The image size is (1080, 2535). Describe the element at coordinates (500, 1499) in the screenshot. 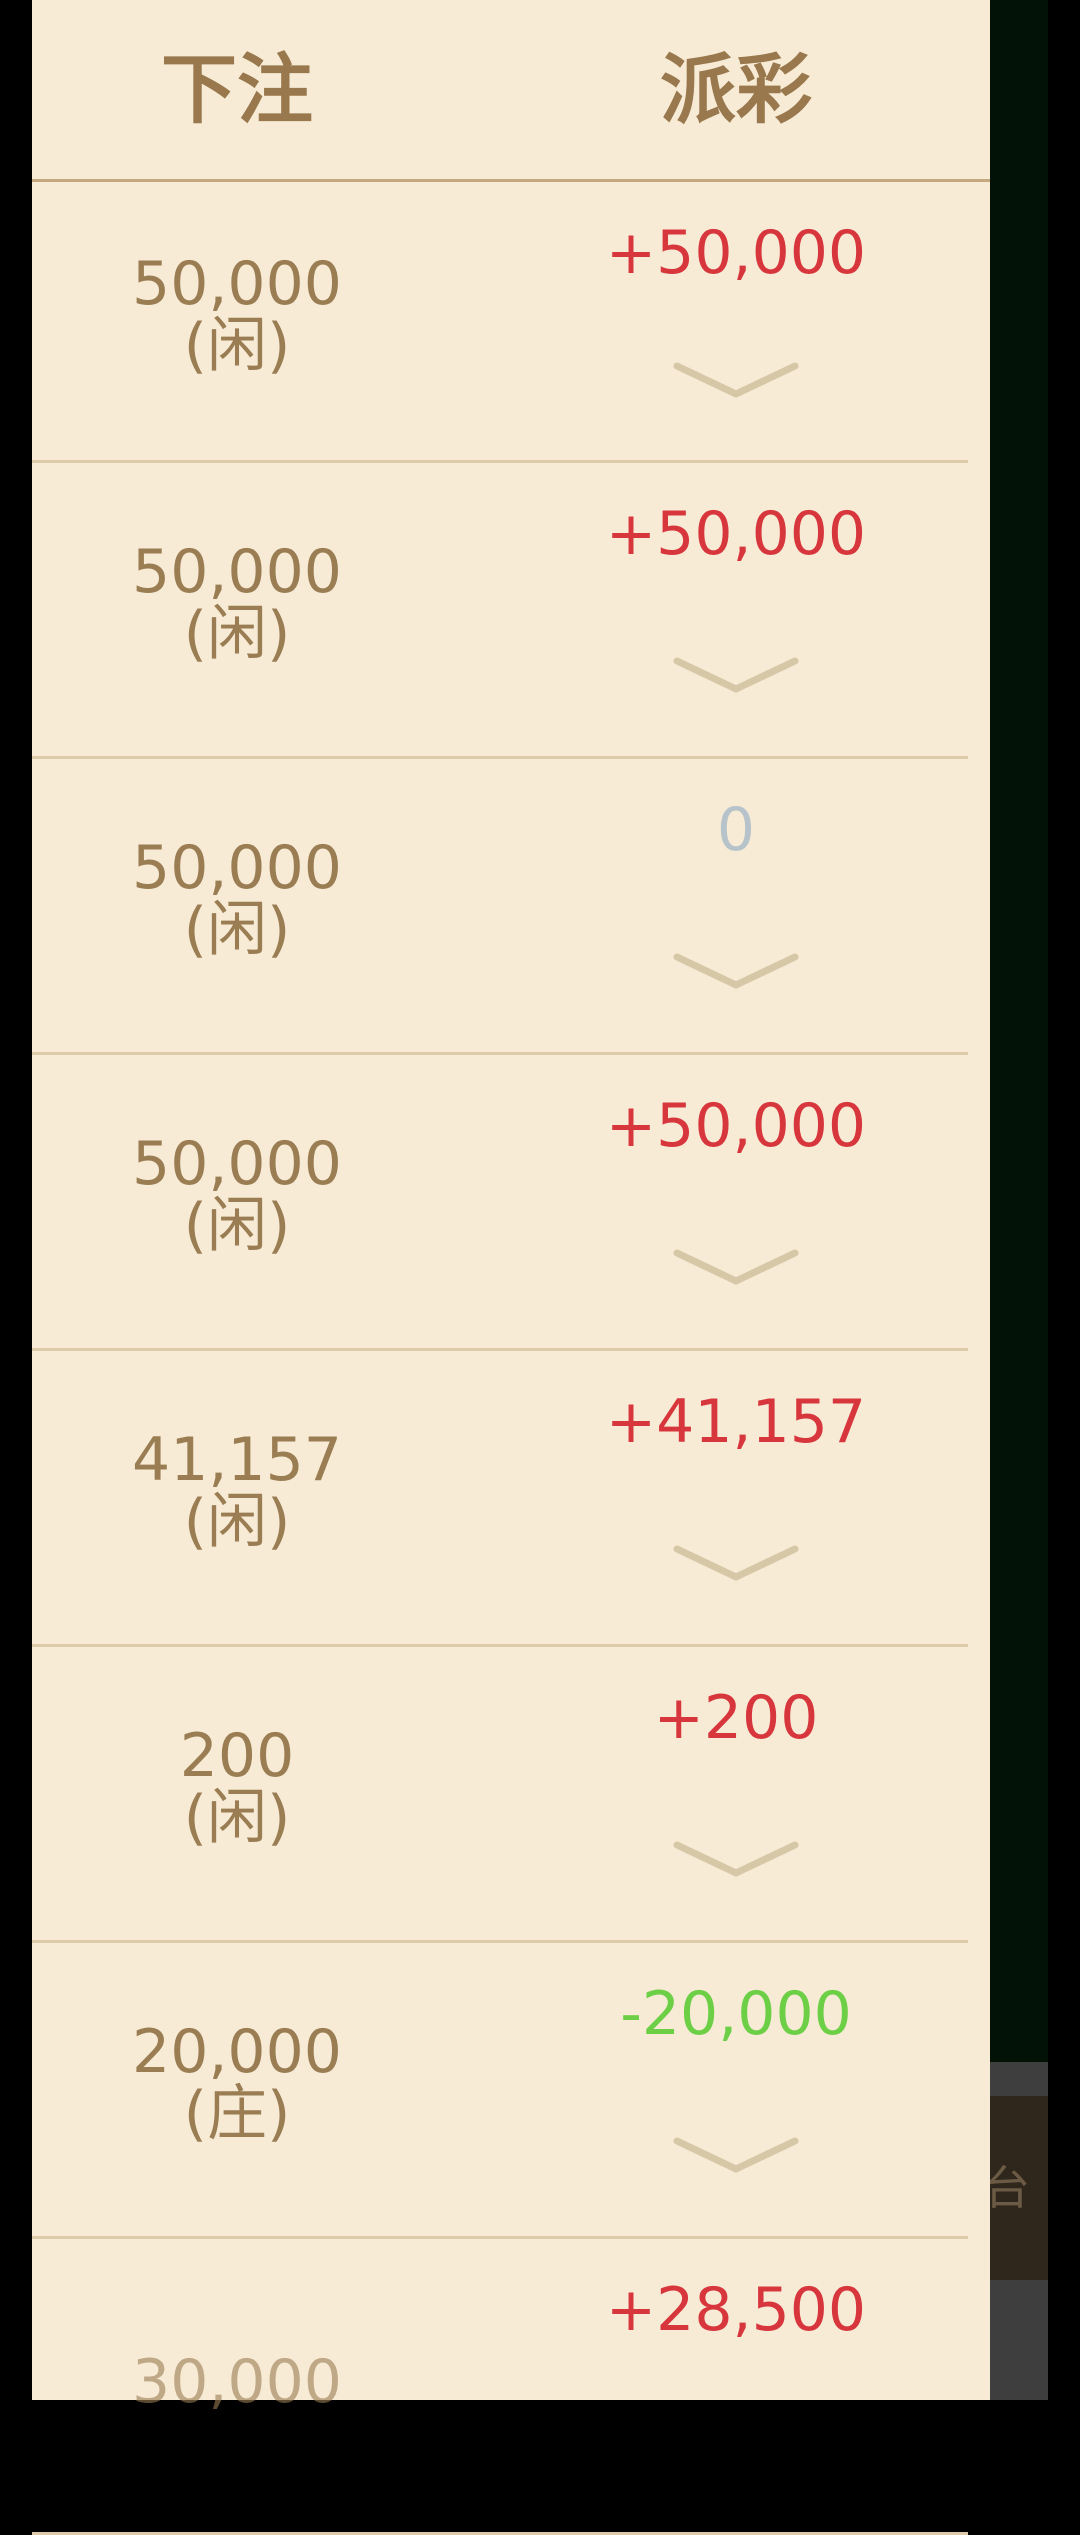

I see `table-row: 41,157 (闲) +41,157` at that location.